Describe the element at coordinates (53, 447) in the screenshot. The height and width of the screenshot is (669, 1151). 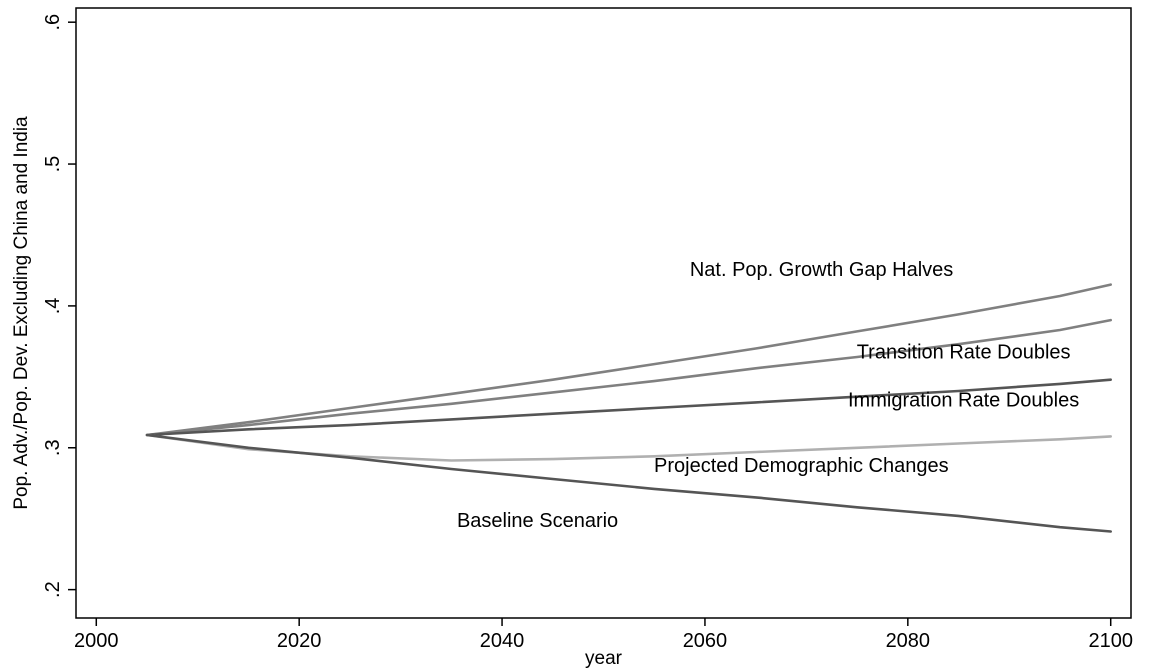
I see `y-tick-label: .3` at that location.